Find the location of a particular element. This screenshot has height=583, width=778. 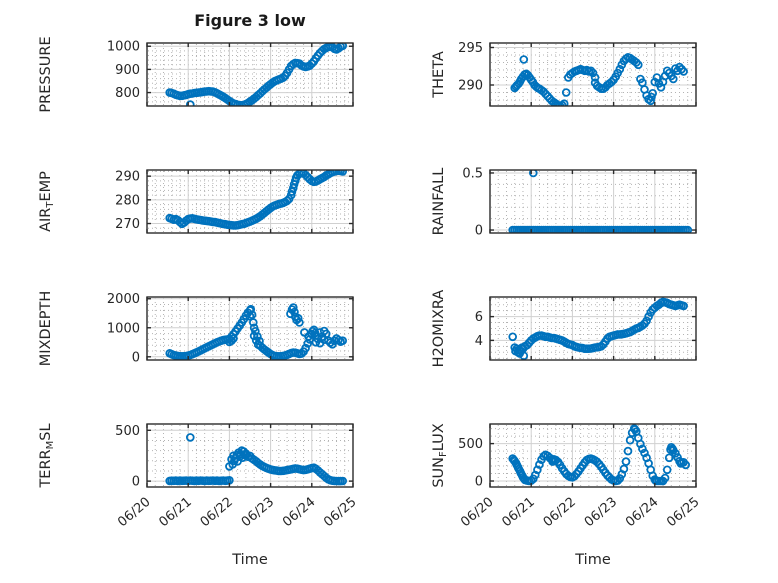

subplot-mixdepth: 0 1000 2000 MIXDEPTH is located at coordinates (196, 329).